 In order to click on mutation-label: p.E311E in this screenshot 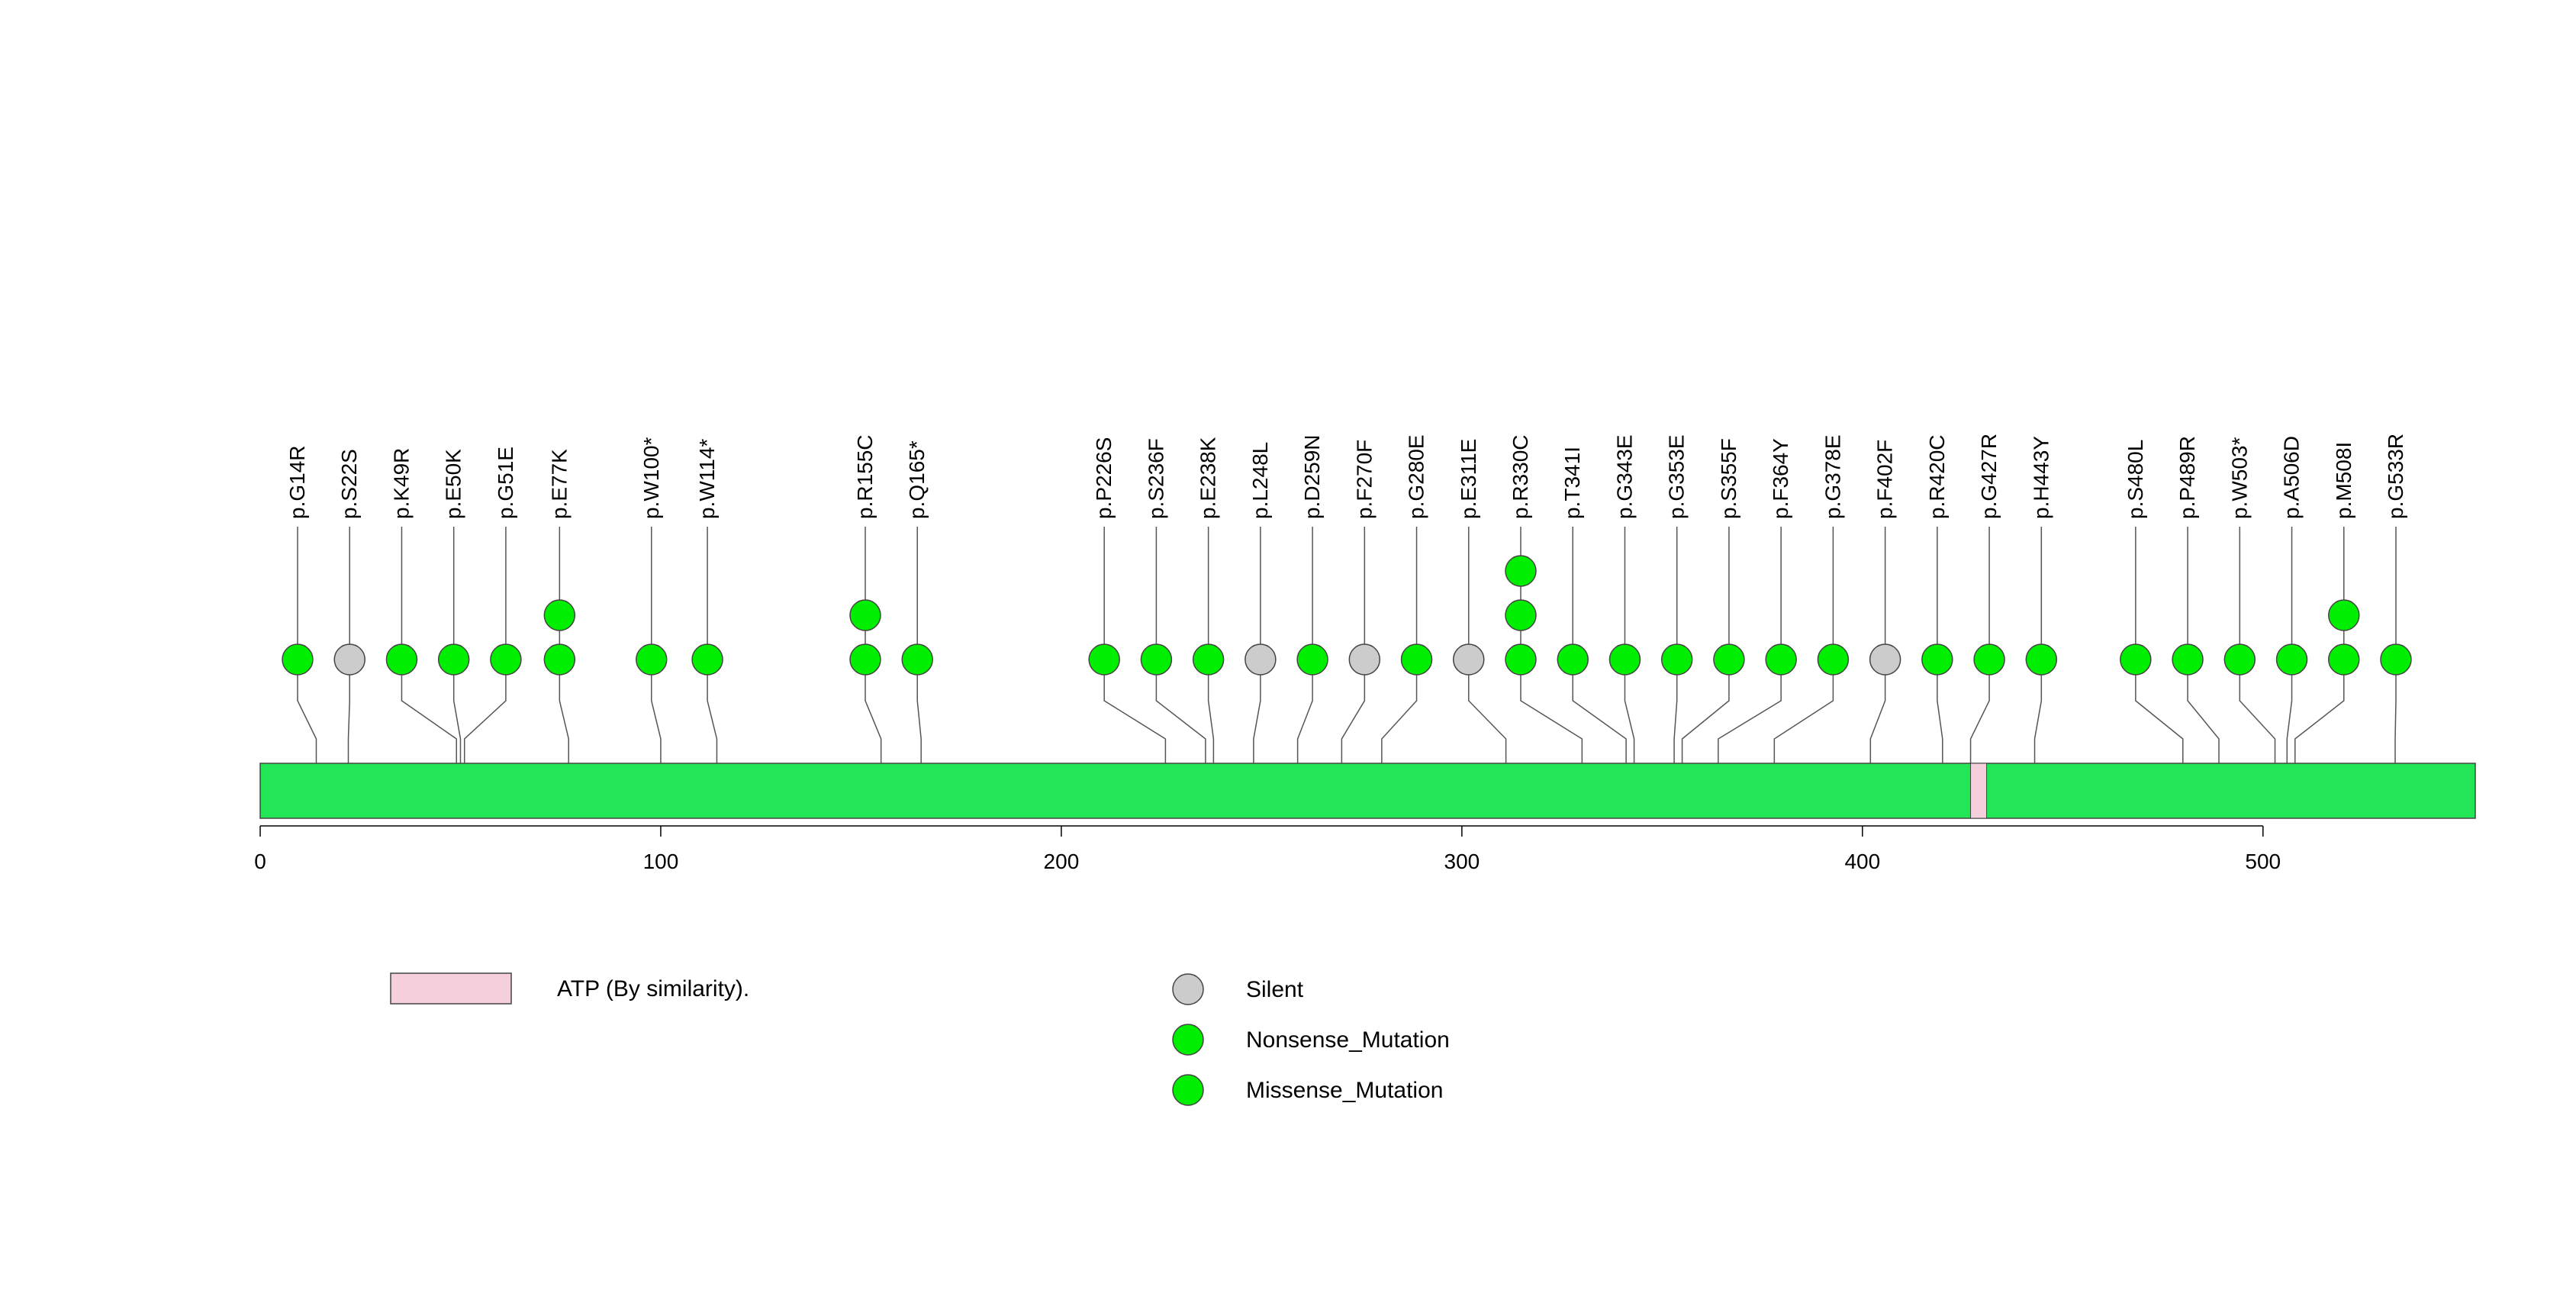, I will do `click(1468, 479)`.